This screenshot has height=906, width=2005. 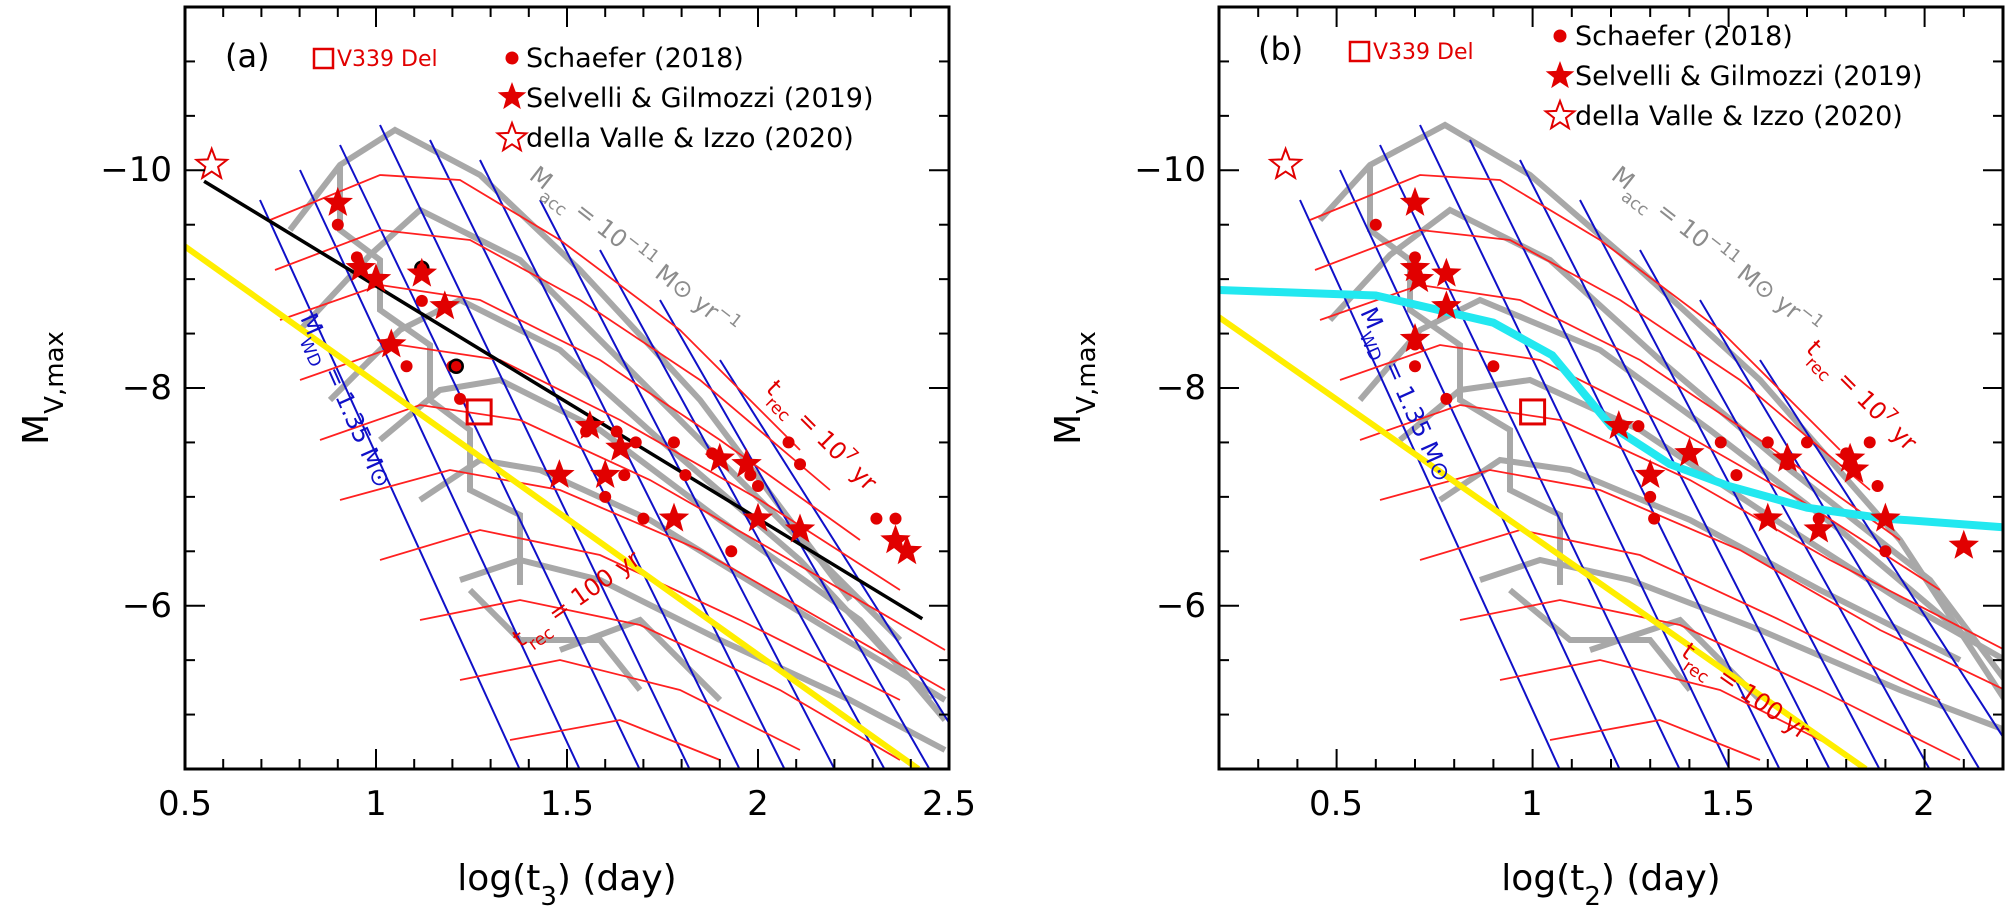 What do you see at coordinates (456, 366) in the screenshot?
I see `schaefer-point-outlined` at bounding box center [456, 366].